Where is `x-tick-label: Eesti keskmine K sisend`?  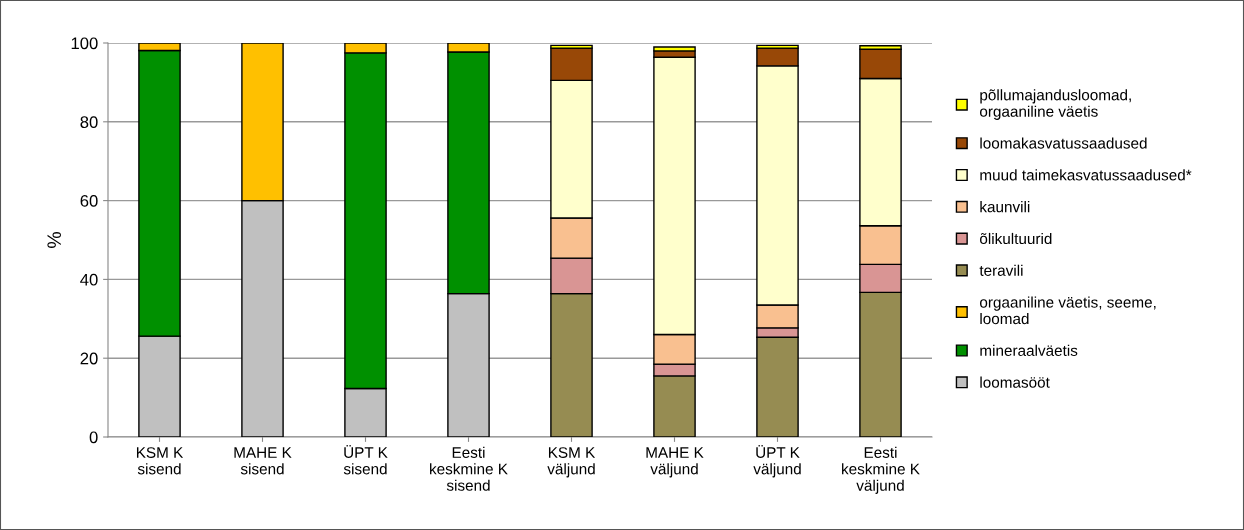 x-tick-label: Eesti keskmine K sisend is located at coordinates (469, 468).